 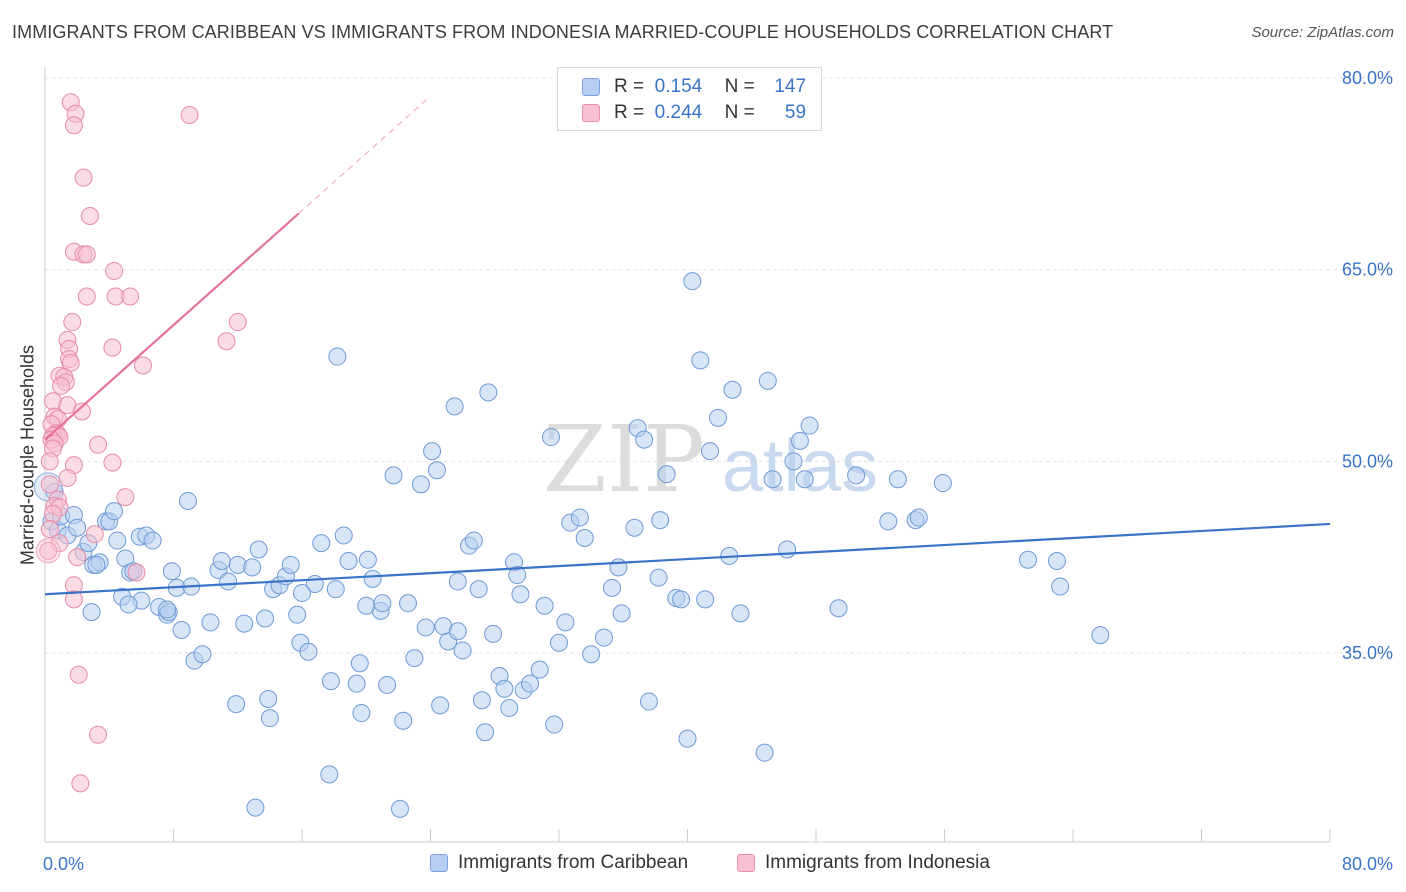 What do you see at coordinates (694, 87) in the screenshot?
I see `legend-row-caribbean: R = 0.154 N = 147` at bounding box center [694, 87].